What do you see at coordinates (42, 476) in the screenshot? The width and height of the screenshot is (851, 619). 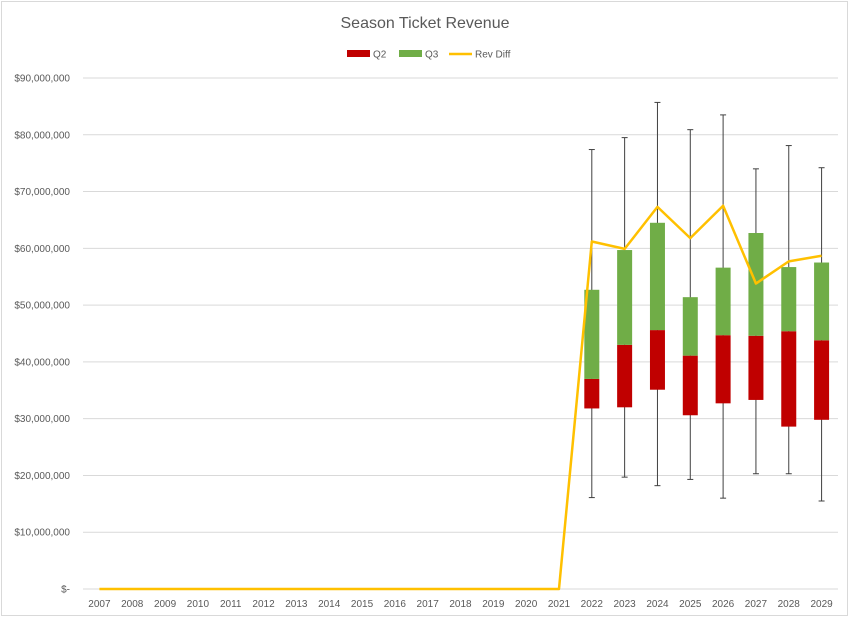 I see `y-tick-label: $20,000,000` at bounding box center [42, 476].